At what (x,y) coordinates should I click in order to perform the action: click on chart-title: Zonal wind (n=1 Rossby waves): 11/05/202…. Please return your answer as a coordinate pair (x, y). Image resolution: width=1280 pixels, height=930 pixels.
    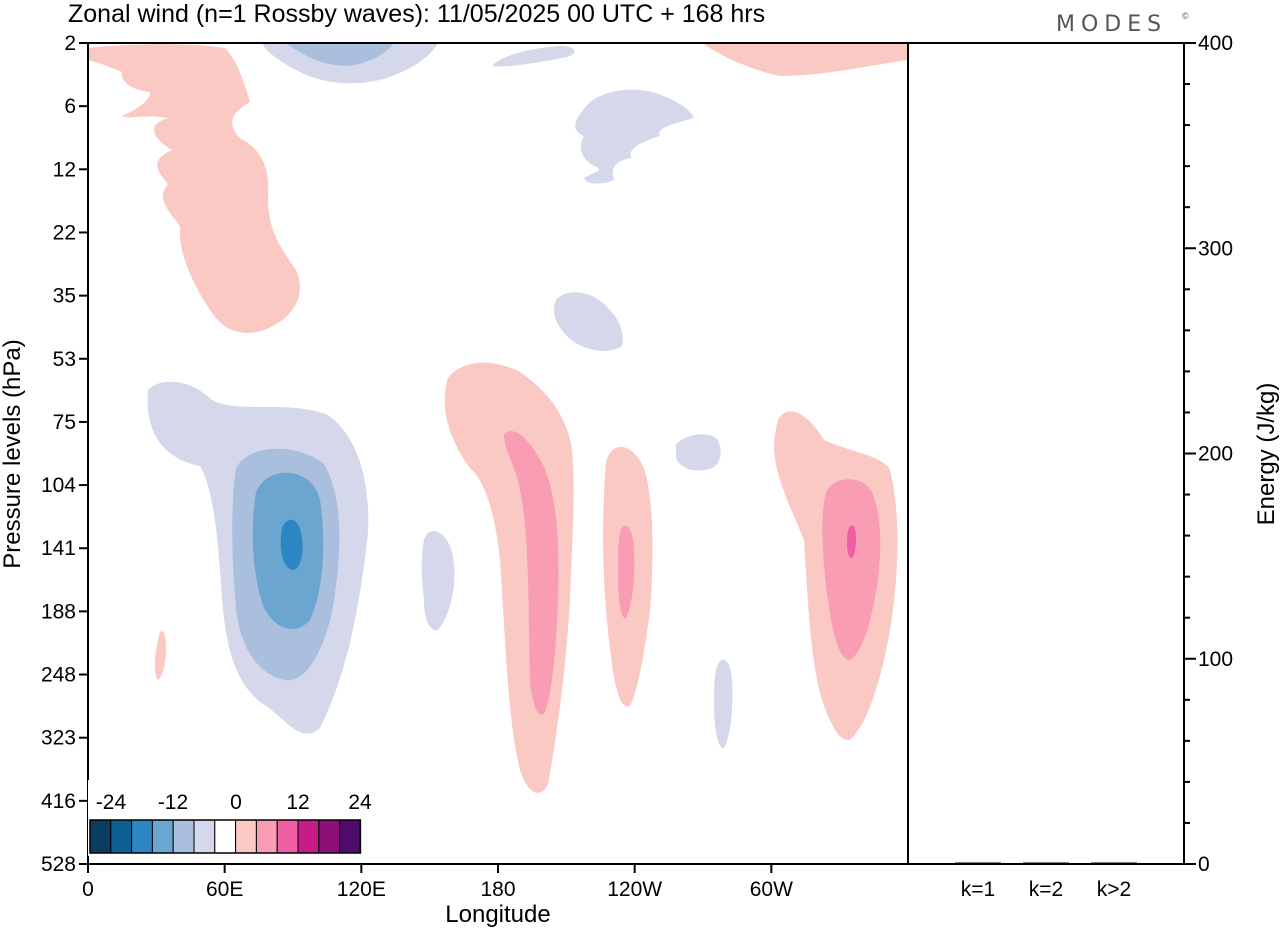
    Looking at the image, I should click on (416, 14).